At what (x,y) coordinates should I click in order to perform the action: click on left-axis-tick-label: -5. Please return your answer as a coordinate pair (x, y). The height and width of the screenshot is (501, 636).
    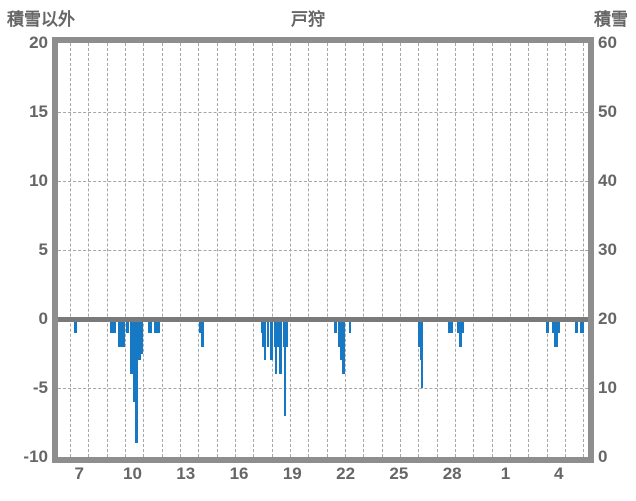
    Looking at the image, I should click on (40, 387).